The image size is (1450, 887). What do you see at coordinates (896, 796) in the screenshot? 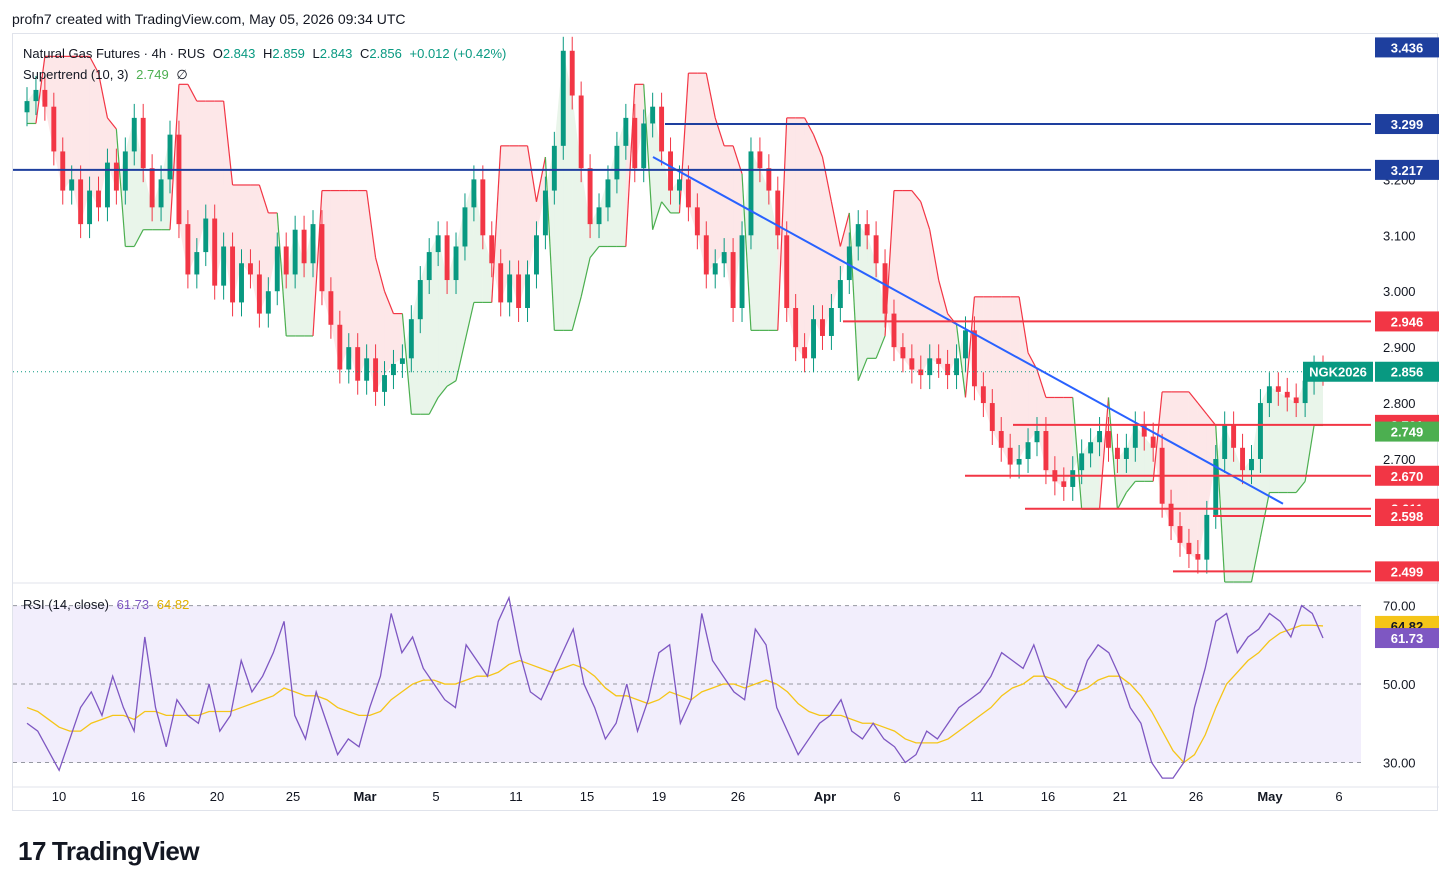
I see `time-tick-label: 6` at bounding box center [896, 796].